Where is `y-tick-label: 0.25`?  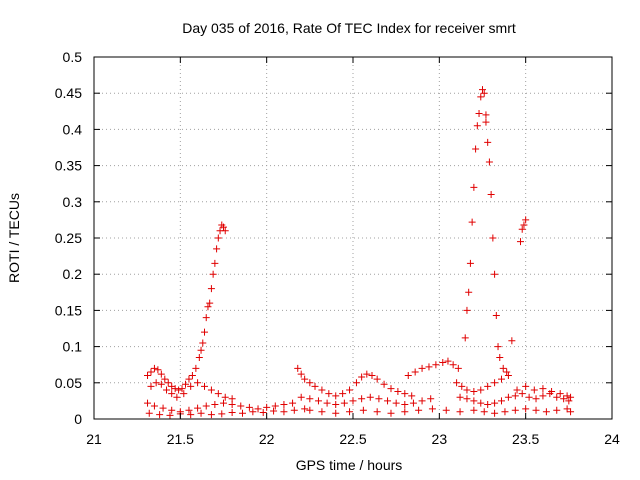
y-tick-label: 0.25 is located at coordinates (68, 238).